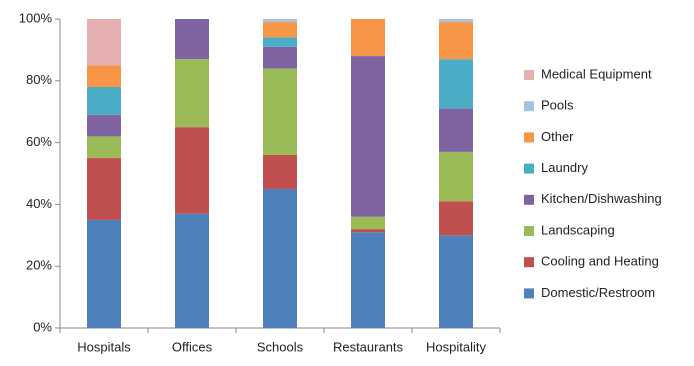 This screenshot has height=366, width=694. I want to click on legend-label: Cooling and Heating, so click(600, 261).